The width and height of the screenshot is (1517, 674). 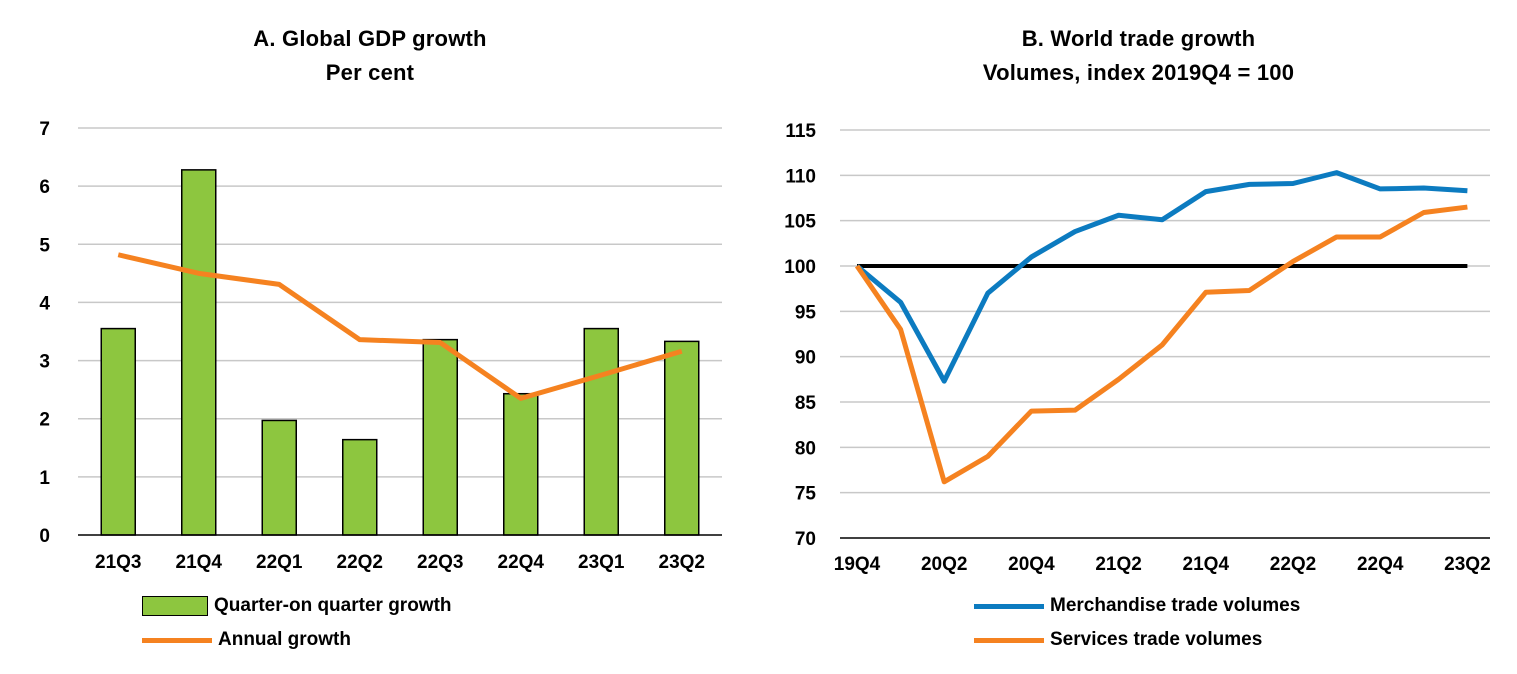 What do you see at coordinates (800, 267) in the screenshot?
I see `y-tick-label: 100` at bounding box center [800, 267].